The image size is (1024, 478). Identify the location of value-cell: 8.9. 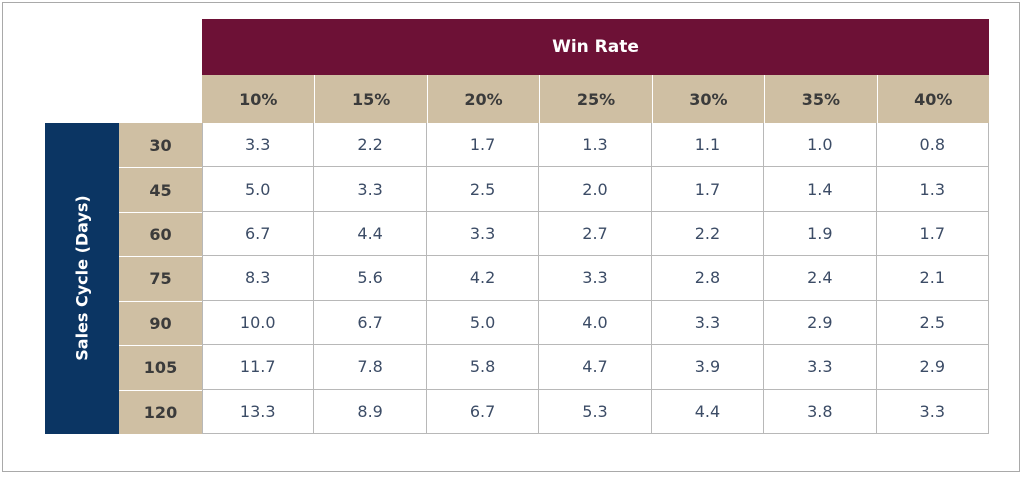
(370, 411).